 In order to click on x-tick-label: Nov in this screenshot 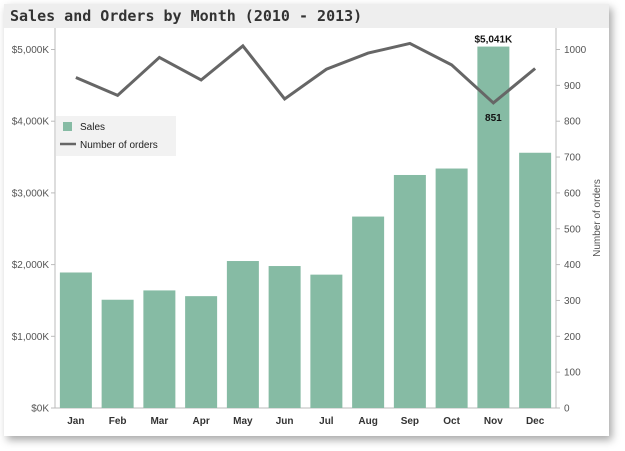, I will do `click(493, 421)`.